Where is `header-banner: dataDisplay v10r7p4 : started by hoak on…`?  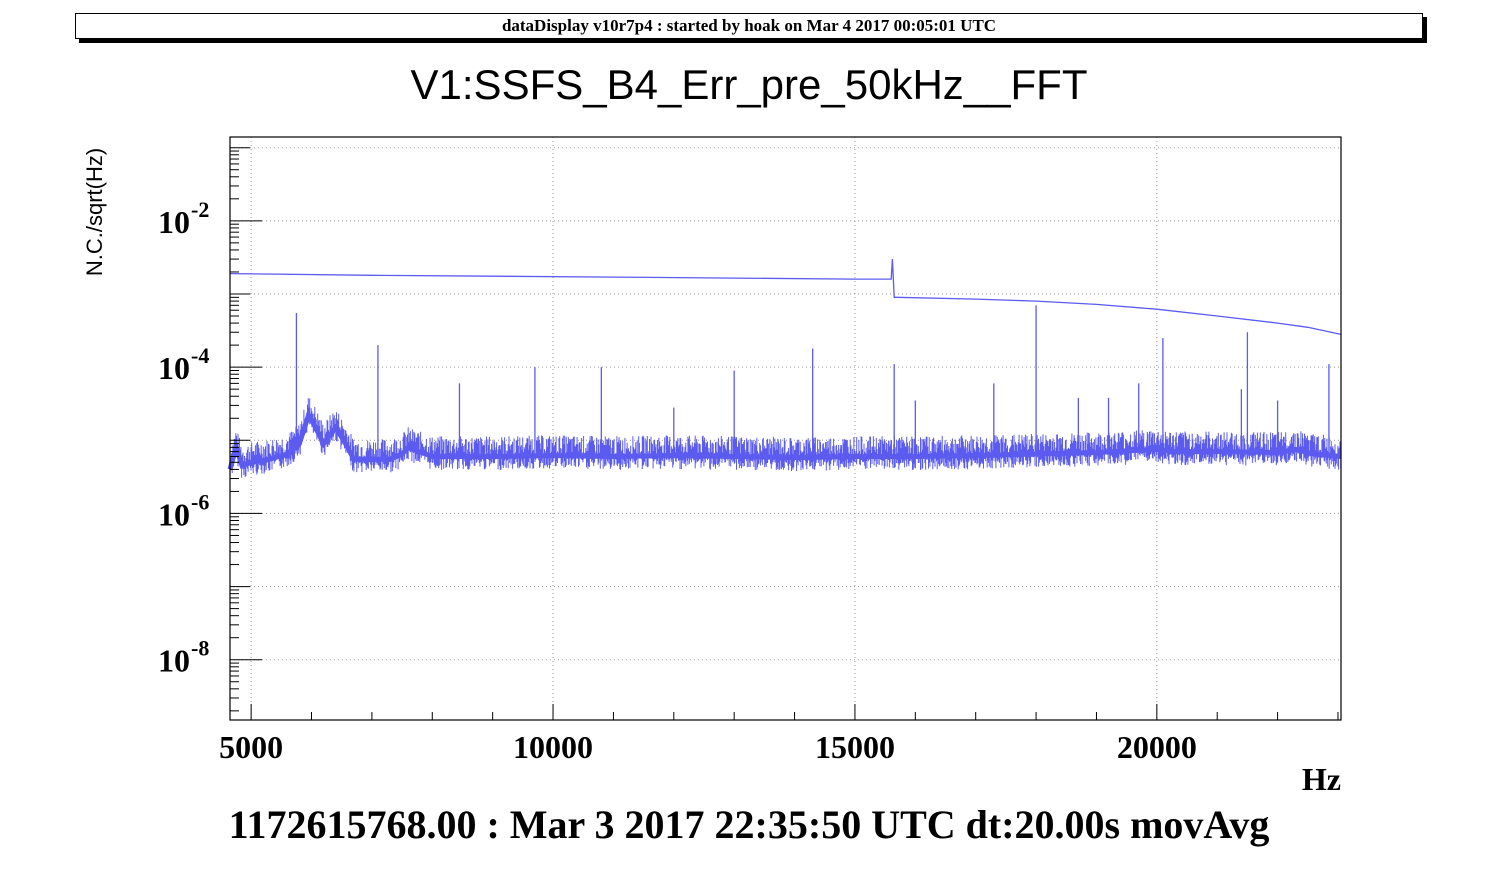 header-banner: dataDisplay v10r7p4 : started by hoak on… is located at coordinates (749, 26).